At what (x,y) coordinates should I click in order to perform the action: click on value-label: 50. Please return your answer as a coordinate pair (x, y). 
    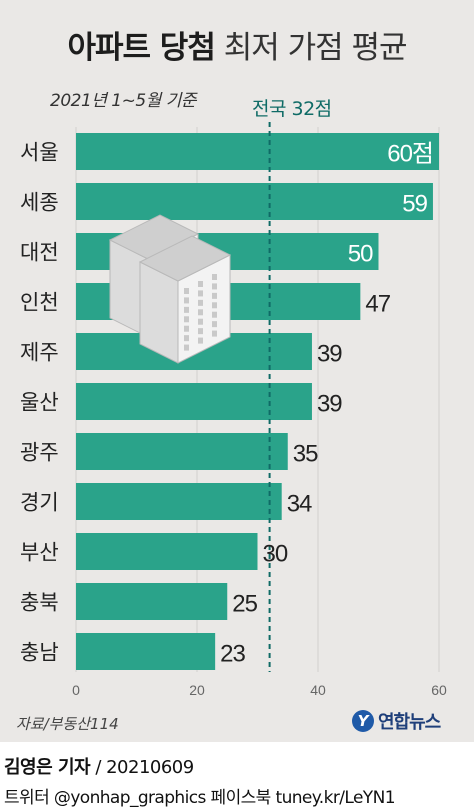
    Looking at the image, I should click on (360, 254).